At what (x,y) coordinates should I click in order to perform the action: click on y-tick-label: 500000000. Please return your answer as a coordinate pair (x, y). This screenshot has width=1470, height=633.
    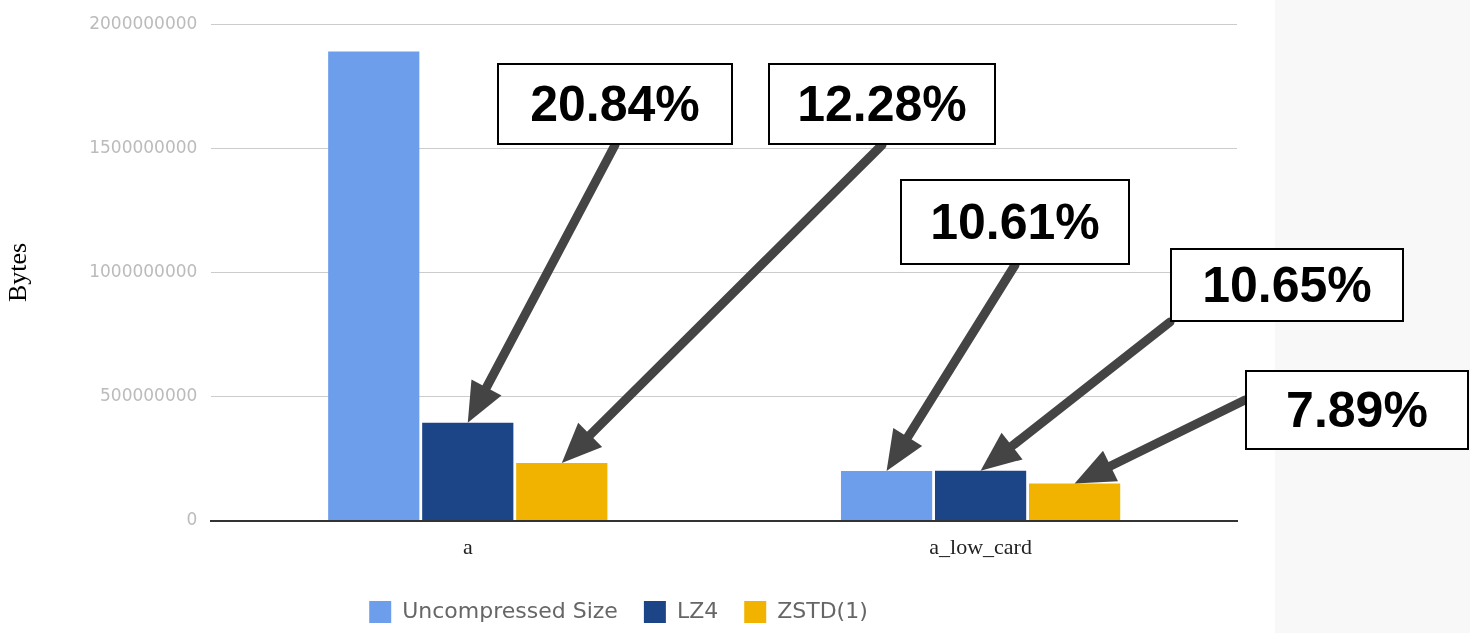
    Looking at the image, I should click on (149, 394).